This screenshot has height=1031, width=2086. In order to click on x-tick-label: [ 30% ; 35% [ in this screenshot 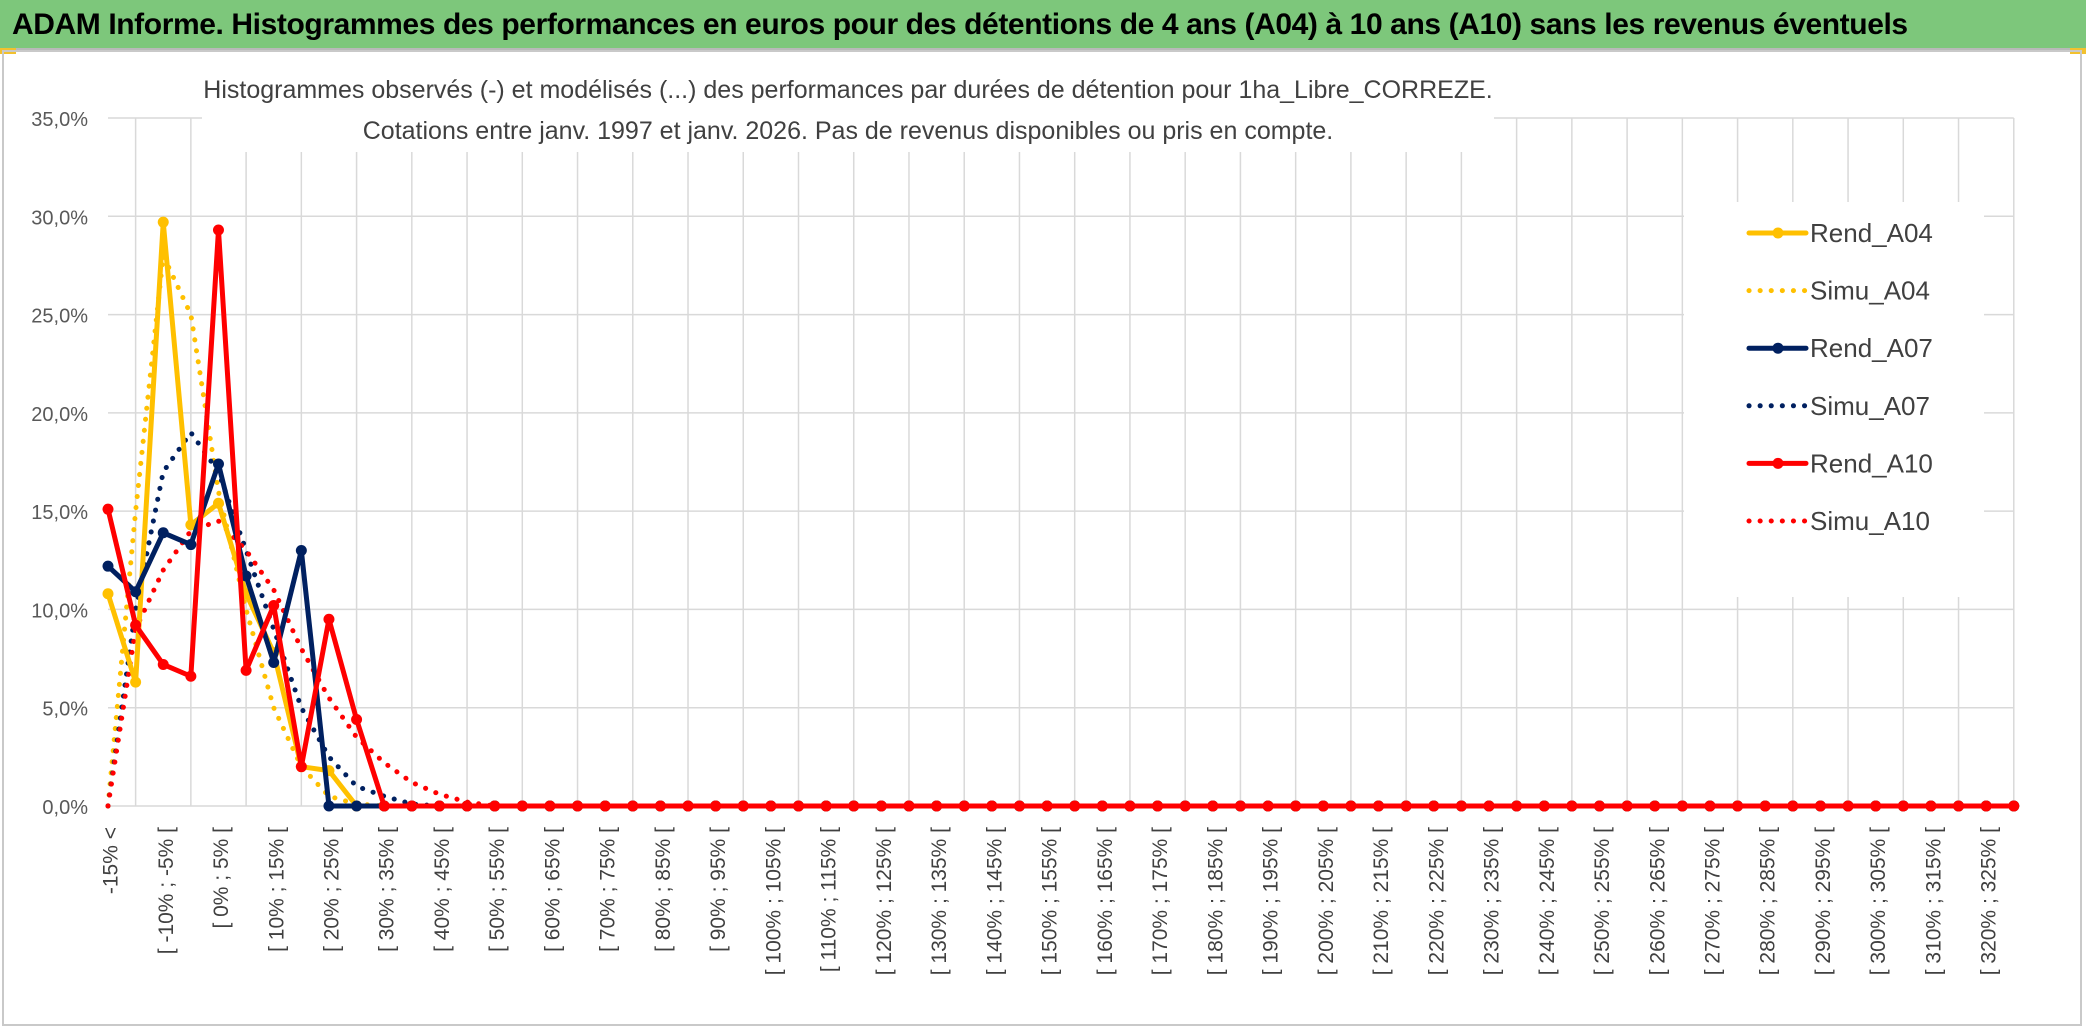, I will do `click(387, 889)`.